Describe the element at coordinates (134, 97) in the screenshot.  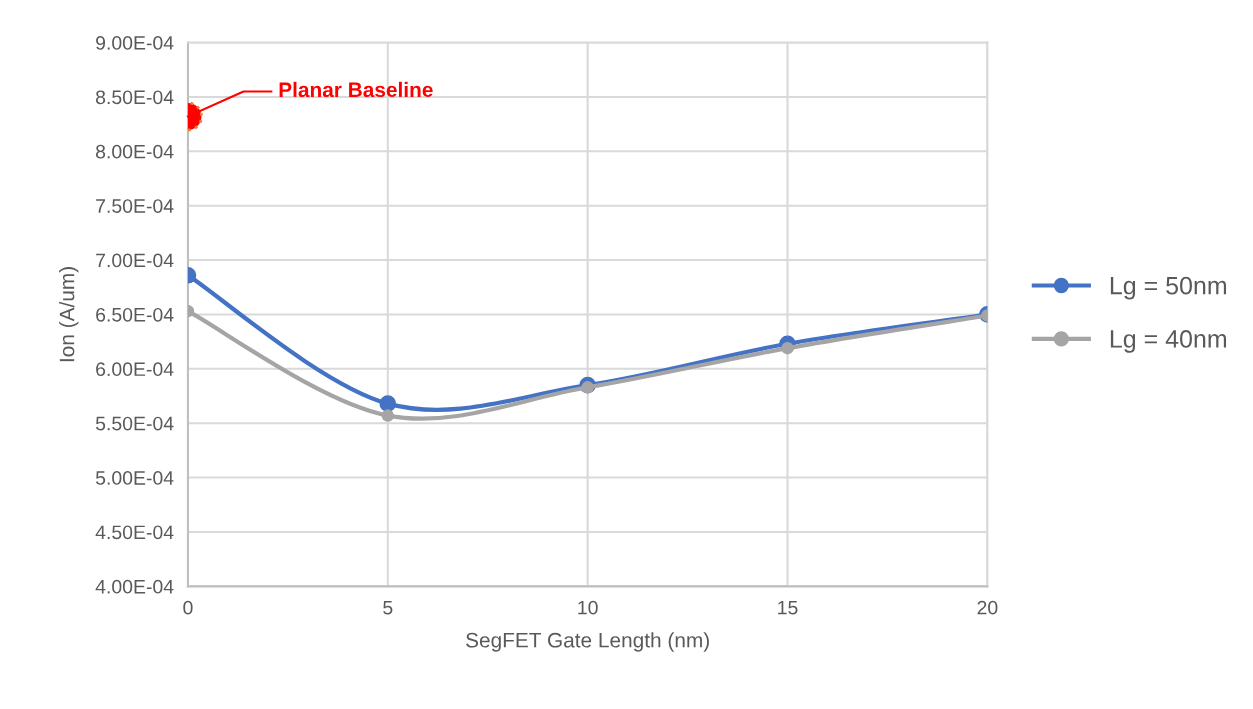
I see `y-tick-label: 8.50E-04` at that location.